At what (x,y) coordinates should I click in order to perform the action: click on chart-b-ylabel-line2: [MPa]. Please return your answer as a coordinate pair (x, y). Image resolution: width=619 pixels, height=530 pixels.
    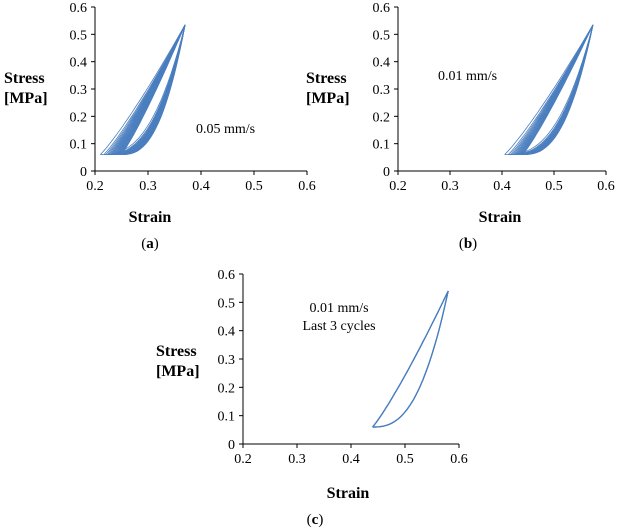
    Looking at the image, I should click on (328, 98).